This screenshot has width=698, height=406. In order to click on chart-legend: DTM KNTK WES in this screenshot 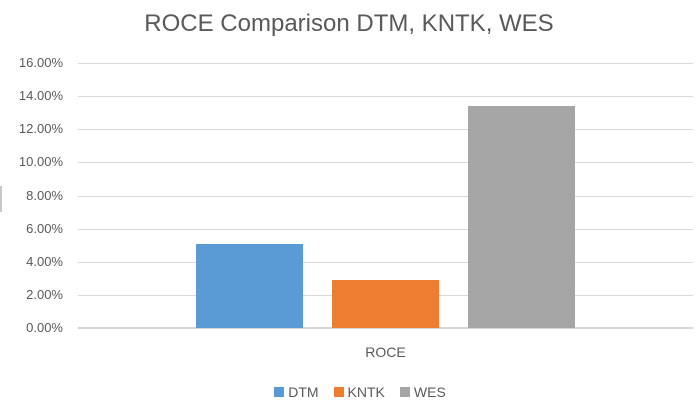, I will do `click(354, 392)`.